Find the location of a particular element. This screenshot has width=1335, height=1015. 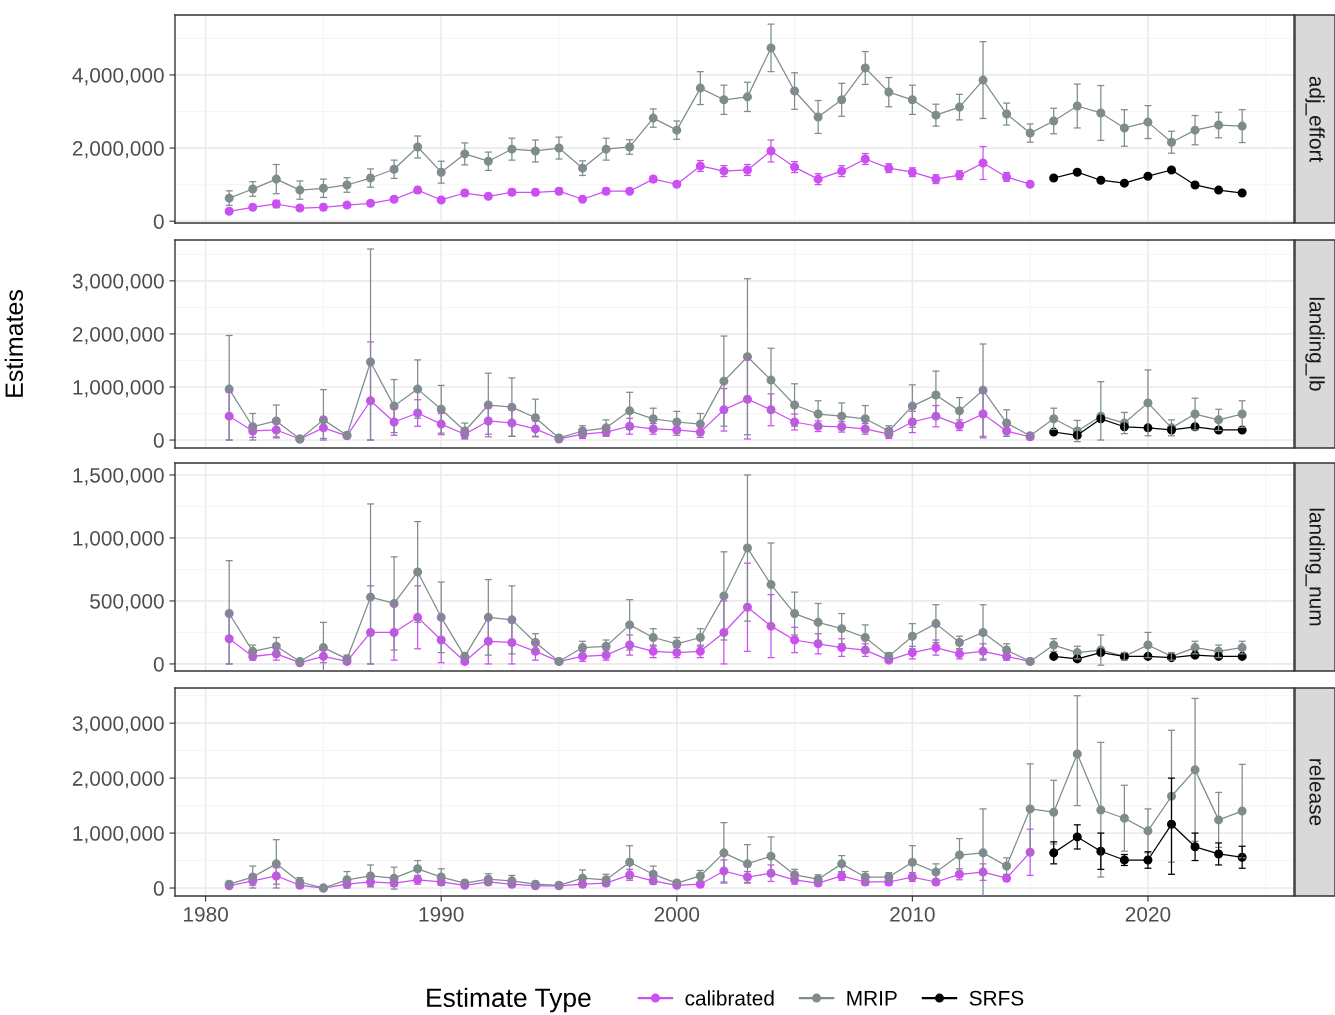

text: adj_effort is located at coordinates (1315, 119).